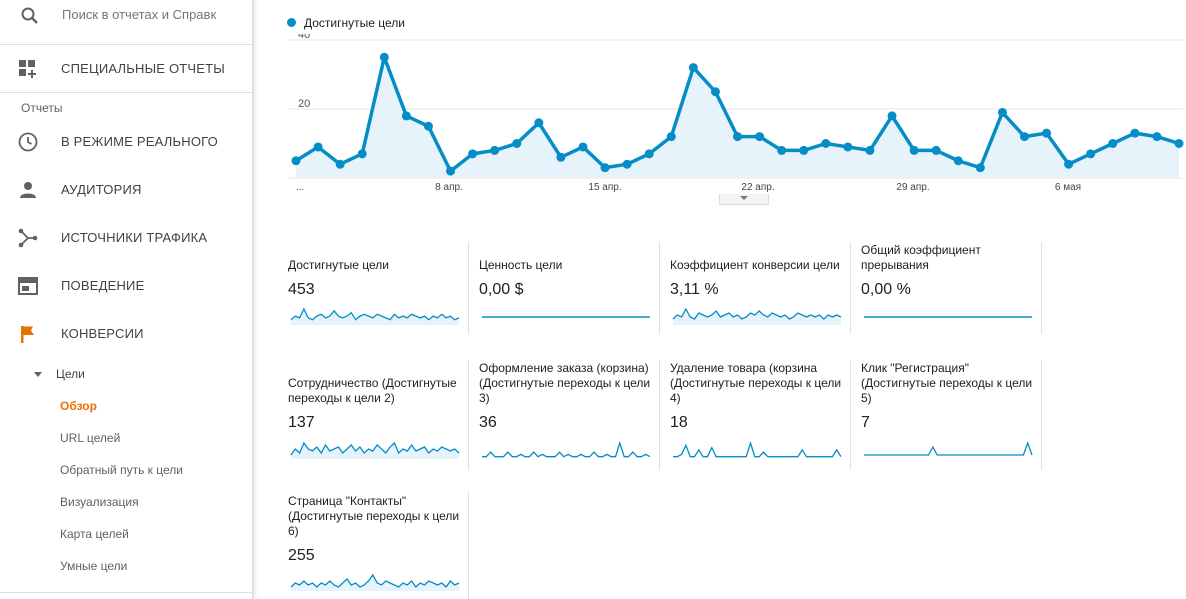  Describe the element at coordinates (90, 438) in the screenshot. I see `goal-urls-link: URL целей` at that location.